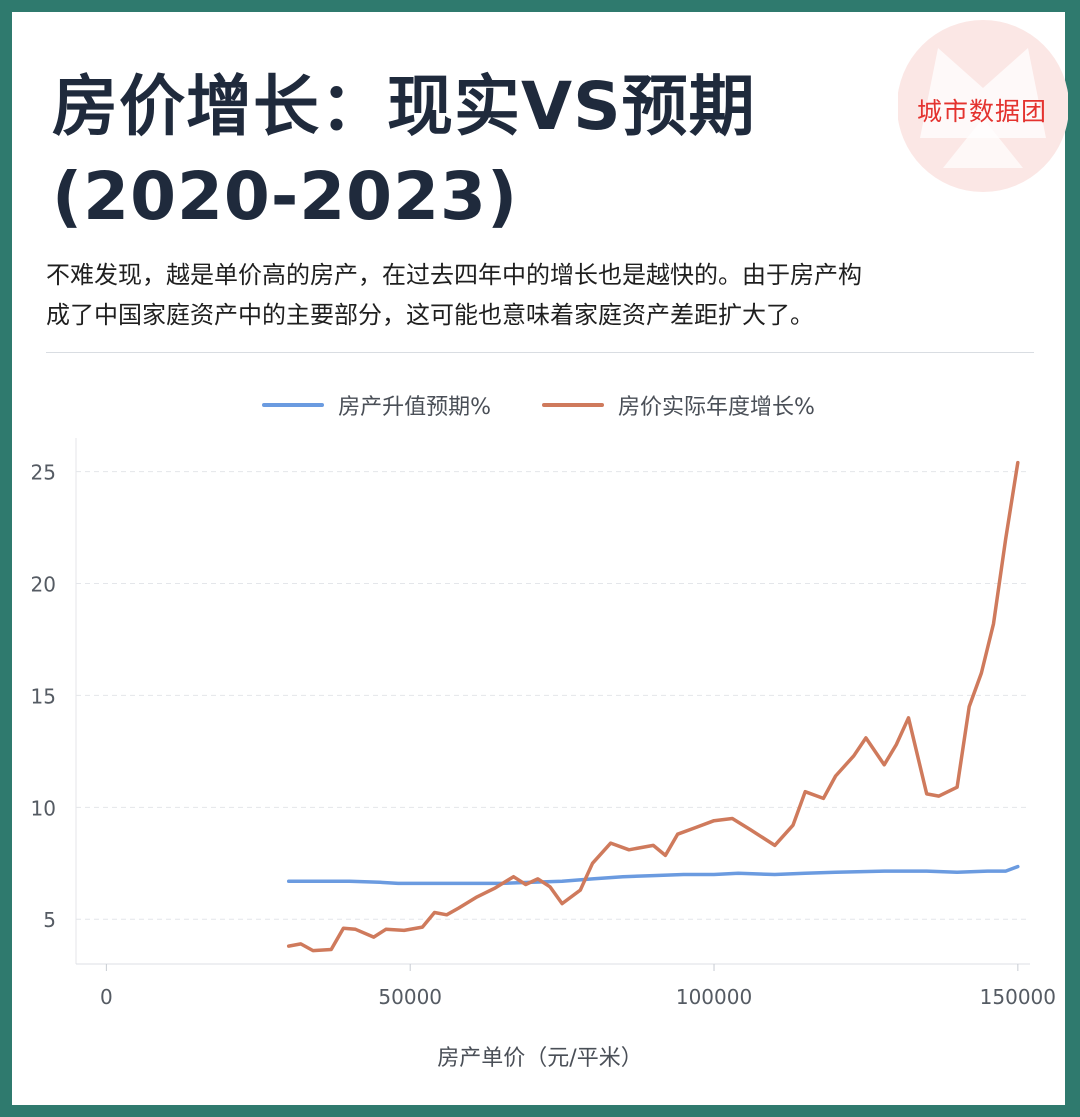 The height and width of the screenshot is (1117, 1080). What do you see at coordinates (653, 875) in the screenshot?
I see `series-line-expected` at bounding box center [653, 875].